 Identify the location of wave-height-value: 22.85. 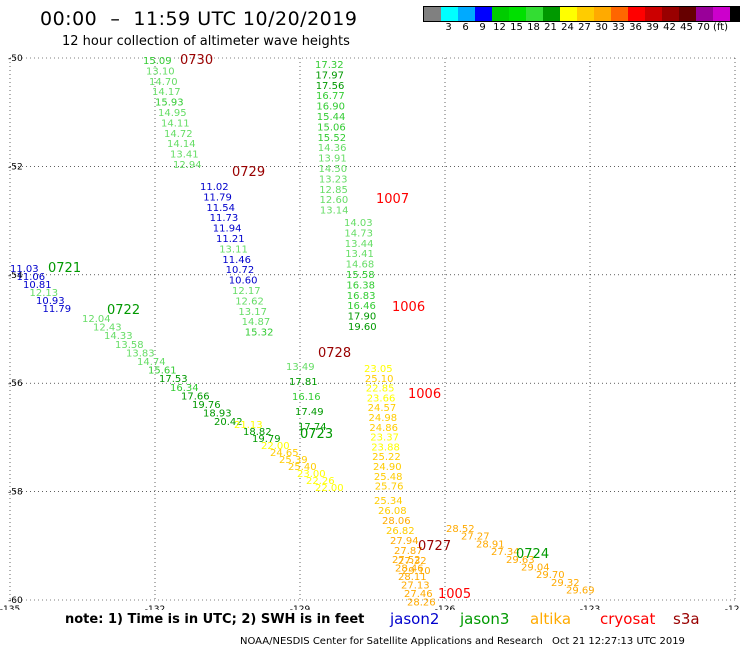
(380, 389).